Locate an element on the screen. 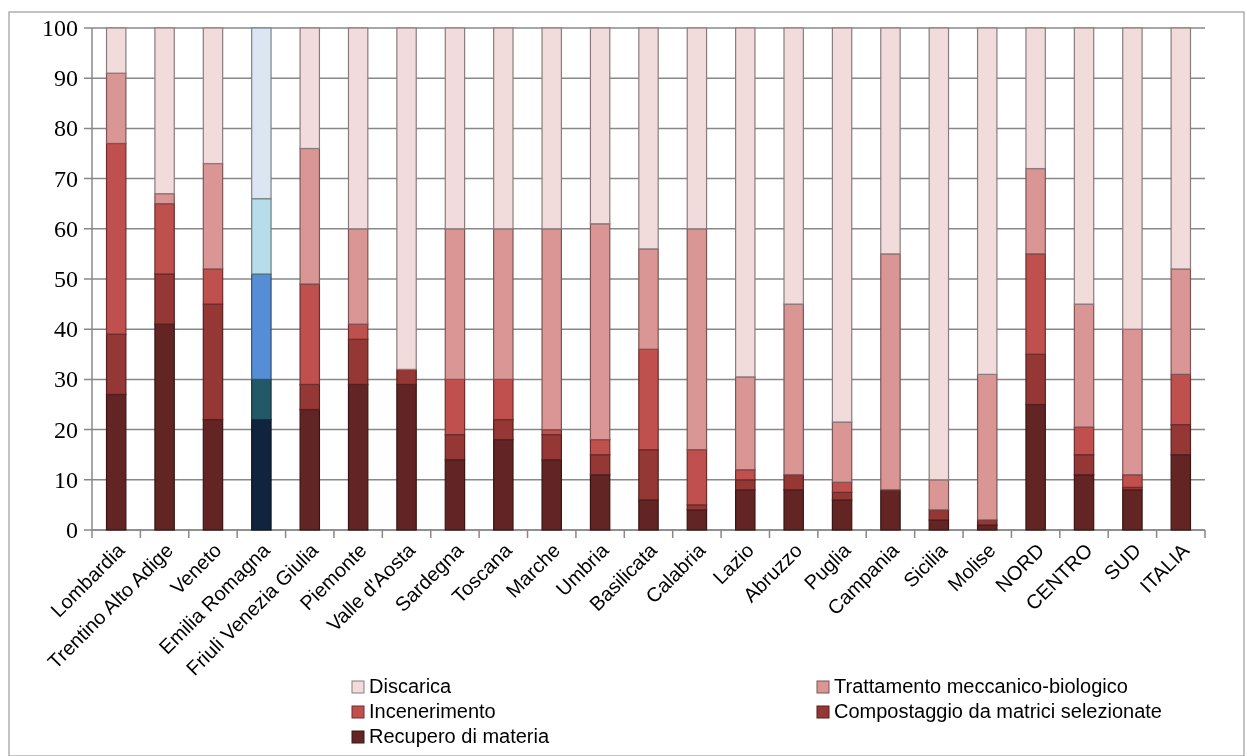 The height and width of the screenshot is (756, 1247). y-tick-label: 0 is located at coordinates (72, 530).